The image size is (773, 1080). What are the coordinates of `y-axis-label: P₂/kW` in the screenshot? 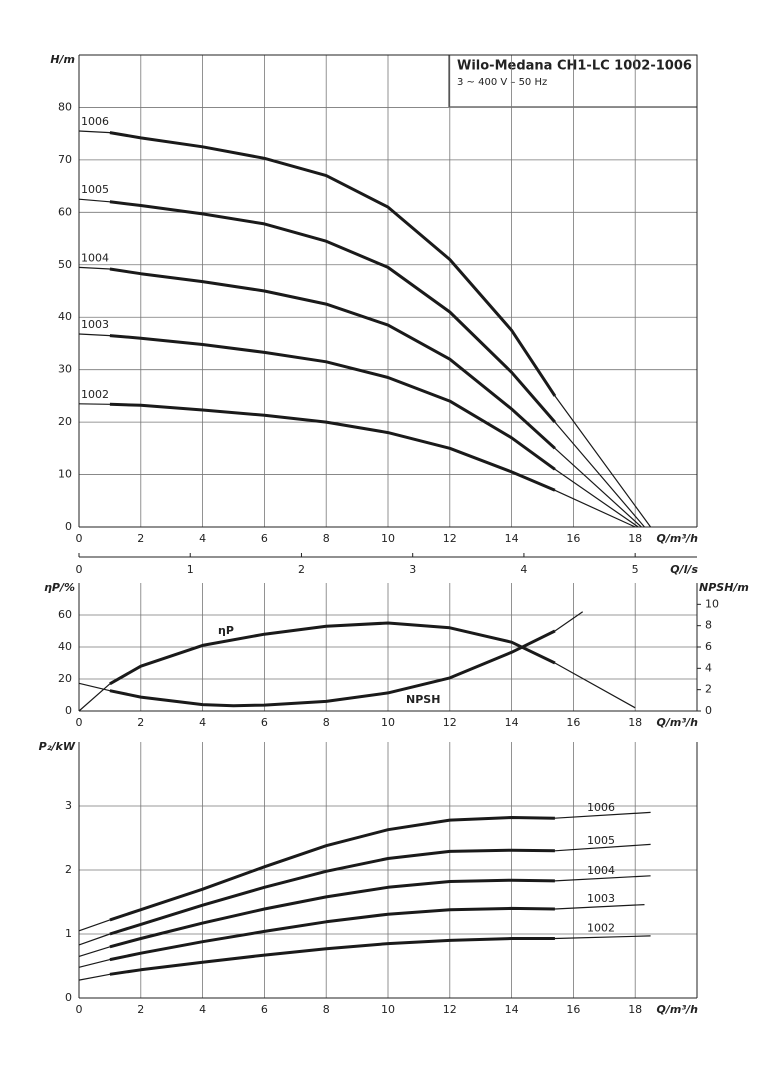 It's located at (57, 746).